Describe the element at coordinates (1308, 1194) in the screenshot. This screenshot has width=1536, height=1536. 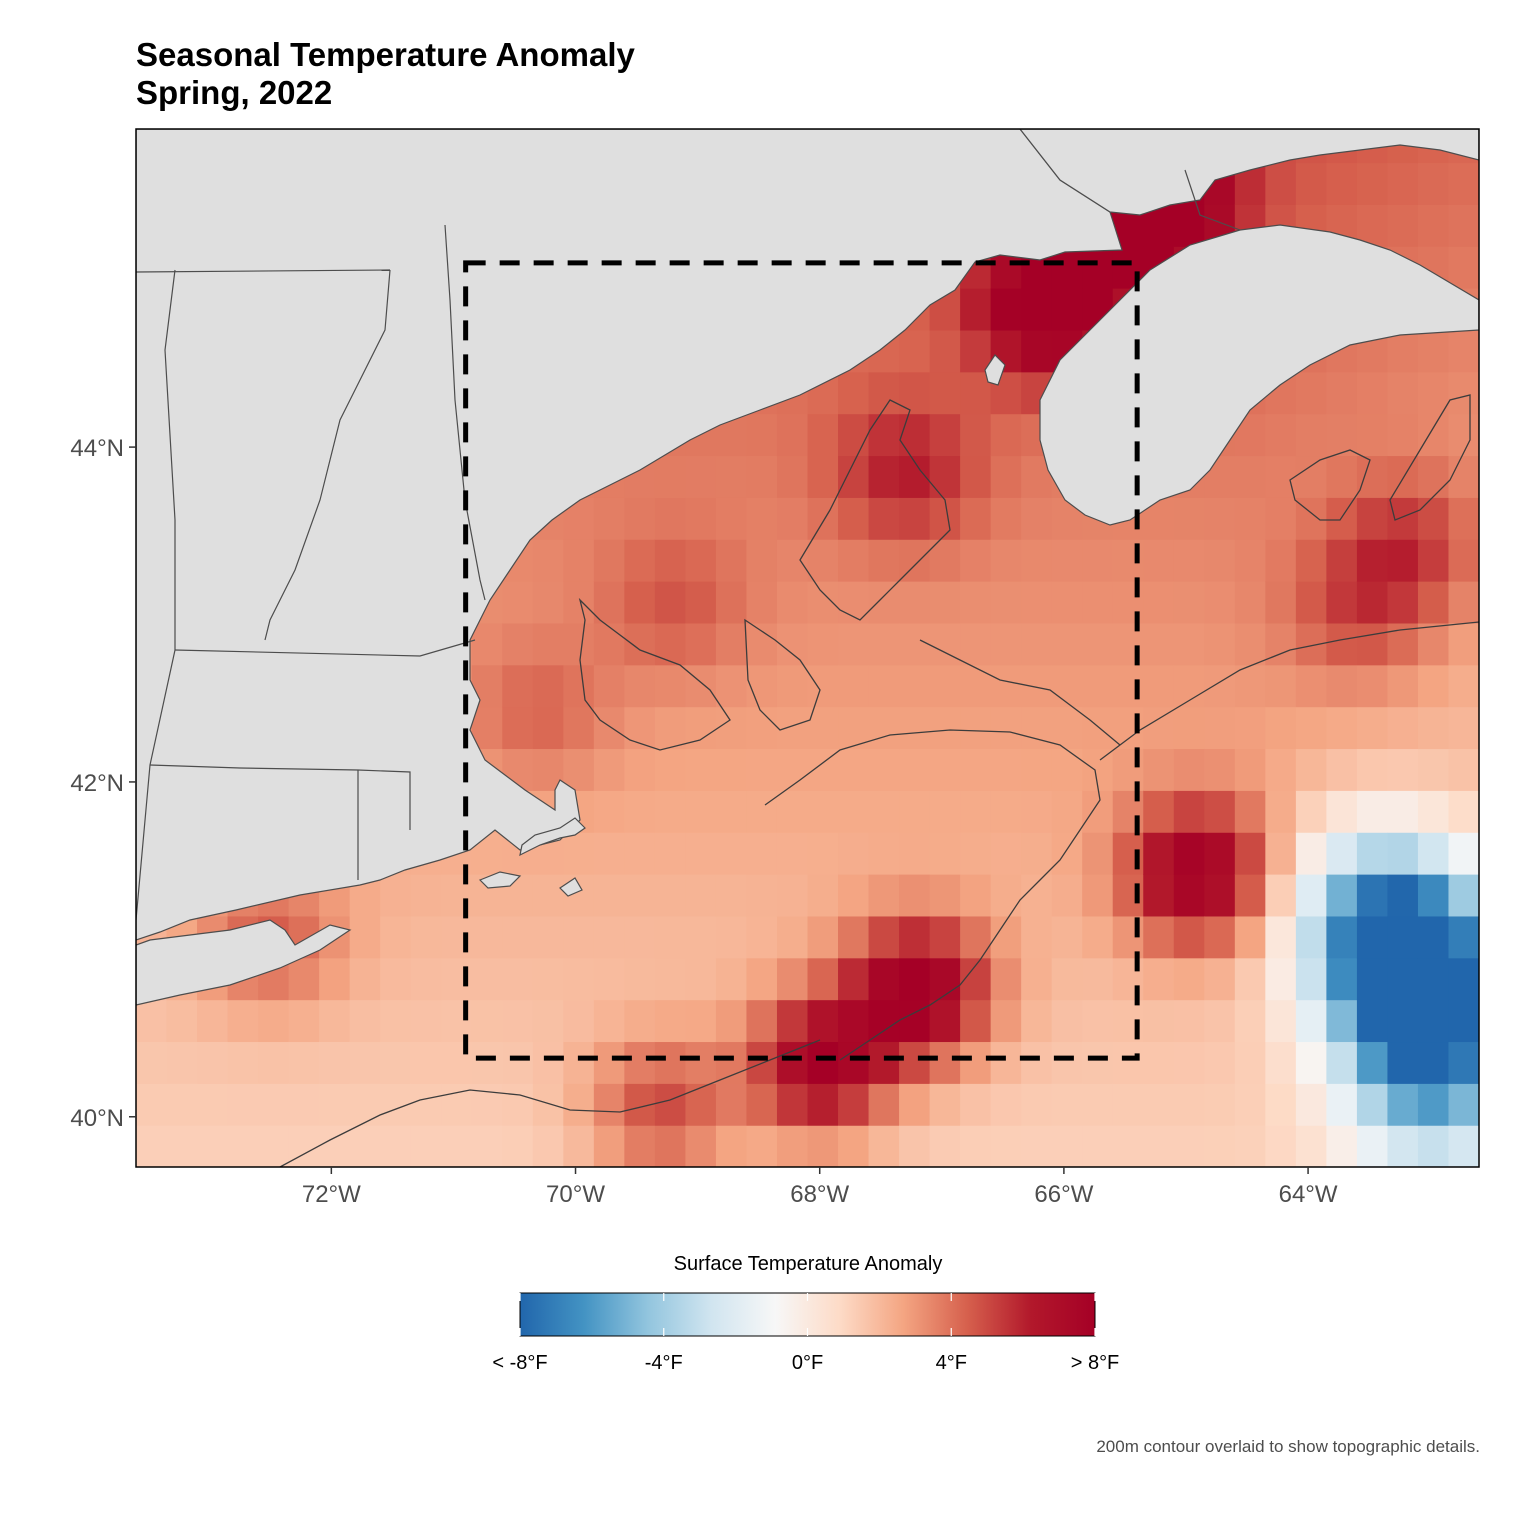
I see `x-tick-label: 64°W` at that location.